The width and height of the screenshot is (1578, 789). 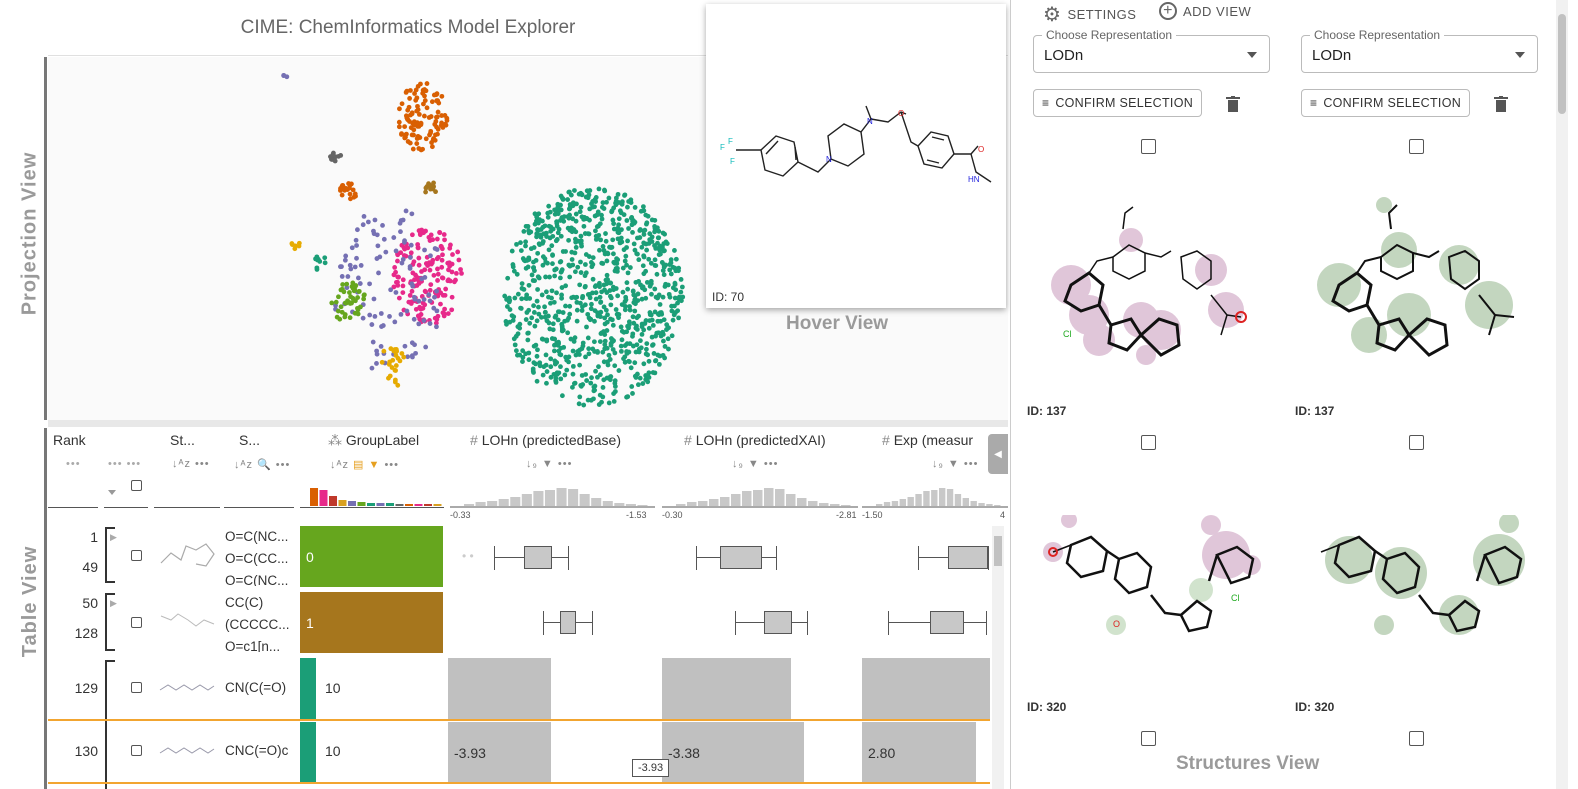 What do you see at coordinates (364, 465) in the screenshot?
I see `col-group-tools: ↓ᴬz ▤ ▼ •••` at bounding box center [364, 465].